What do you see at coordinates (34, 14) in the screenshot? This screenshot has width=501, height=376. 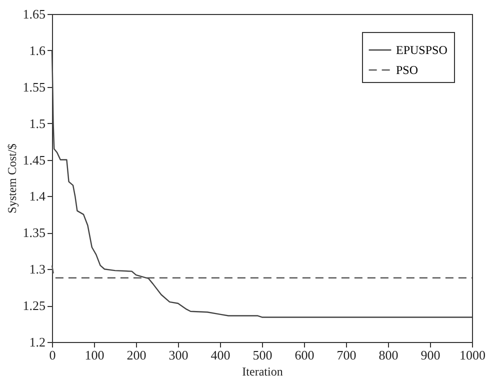 I see `y-tick-label: 1.65` at bounding box center [34, 14].